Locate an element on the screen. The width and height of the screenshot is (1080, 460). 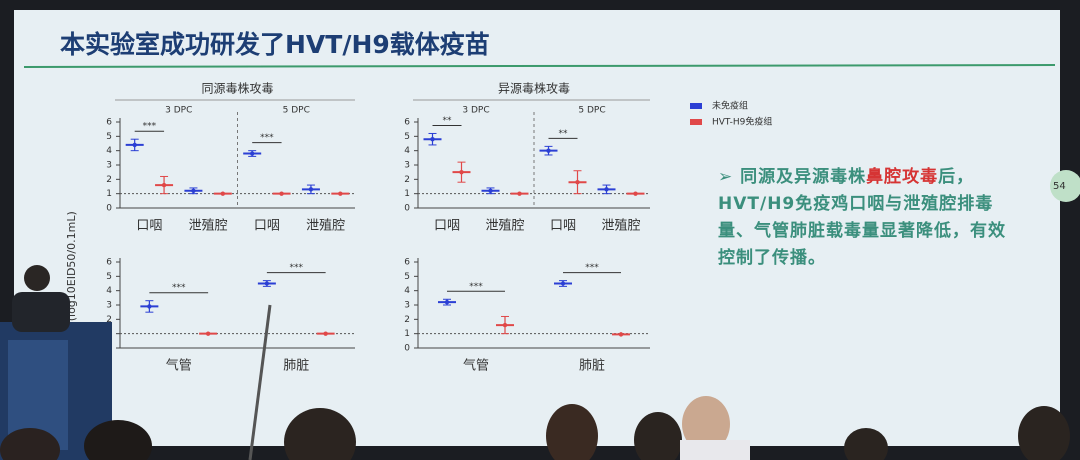
mic-stand is located at coordinates (260, 382).